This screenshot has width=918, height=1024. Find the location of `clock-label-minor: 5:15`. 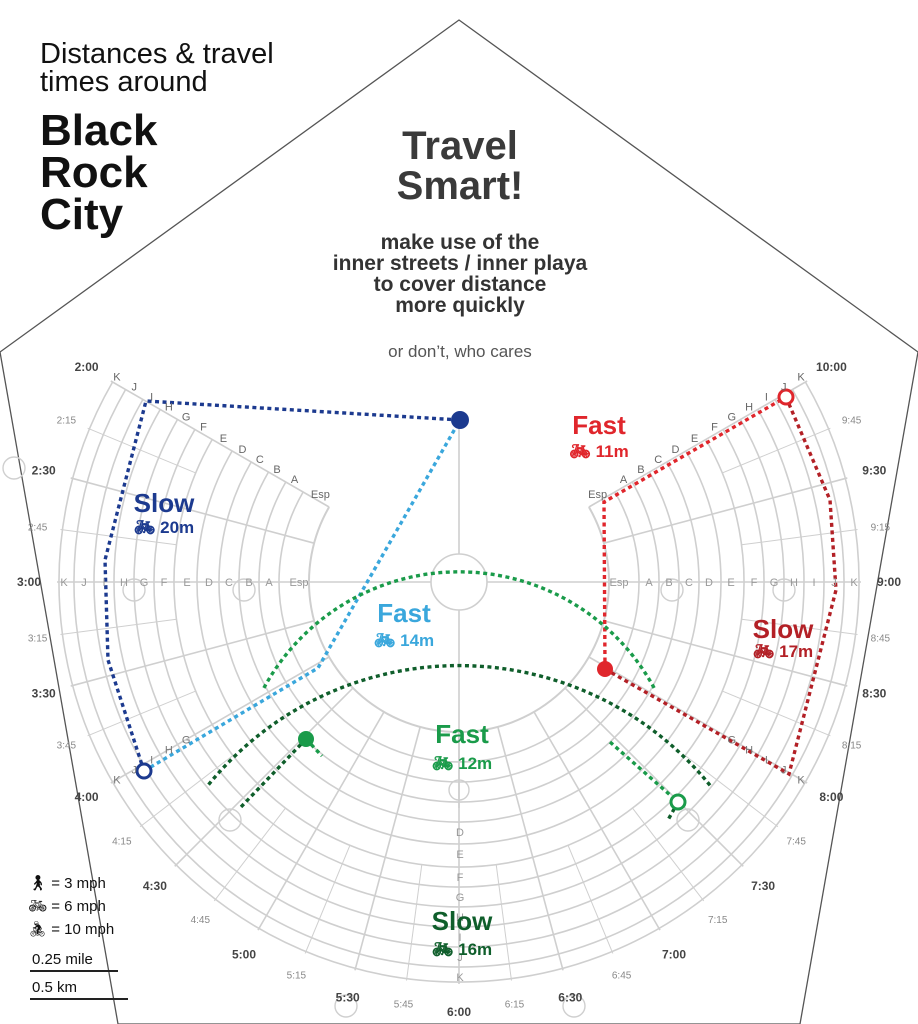

clock-label-minor: 5:15 is located at coordinates (297, 976).